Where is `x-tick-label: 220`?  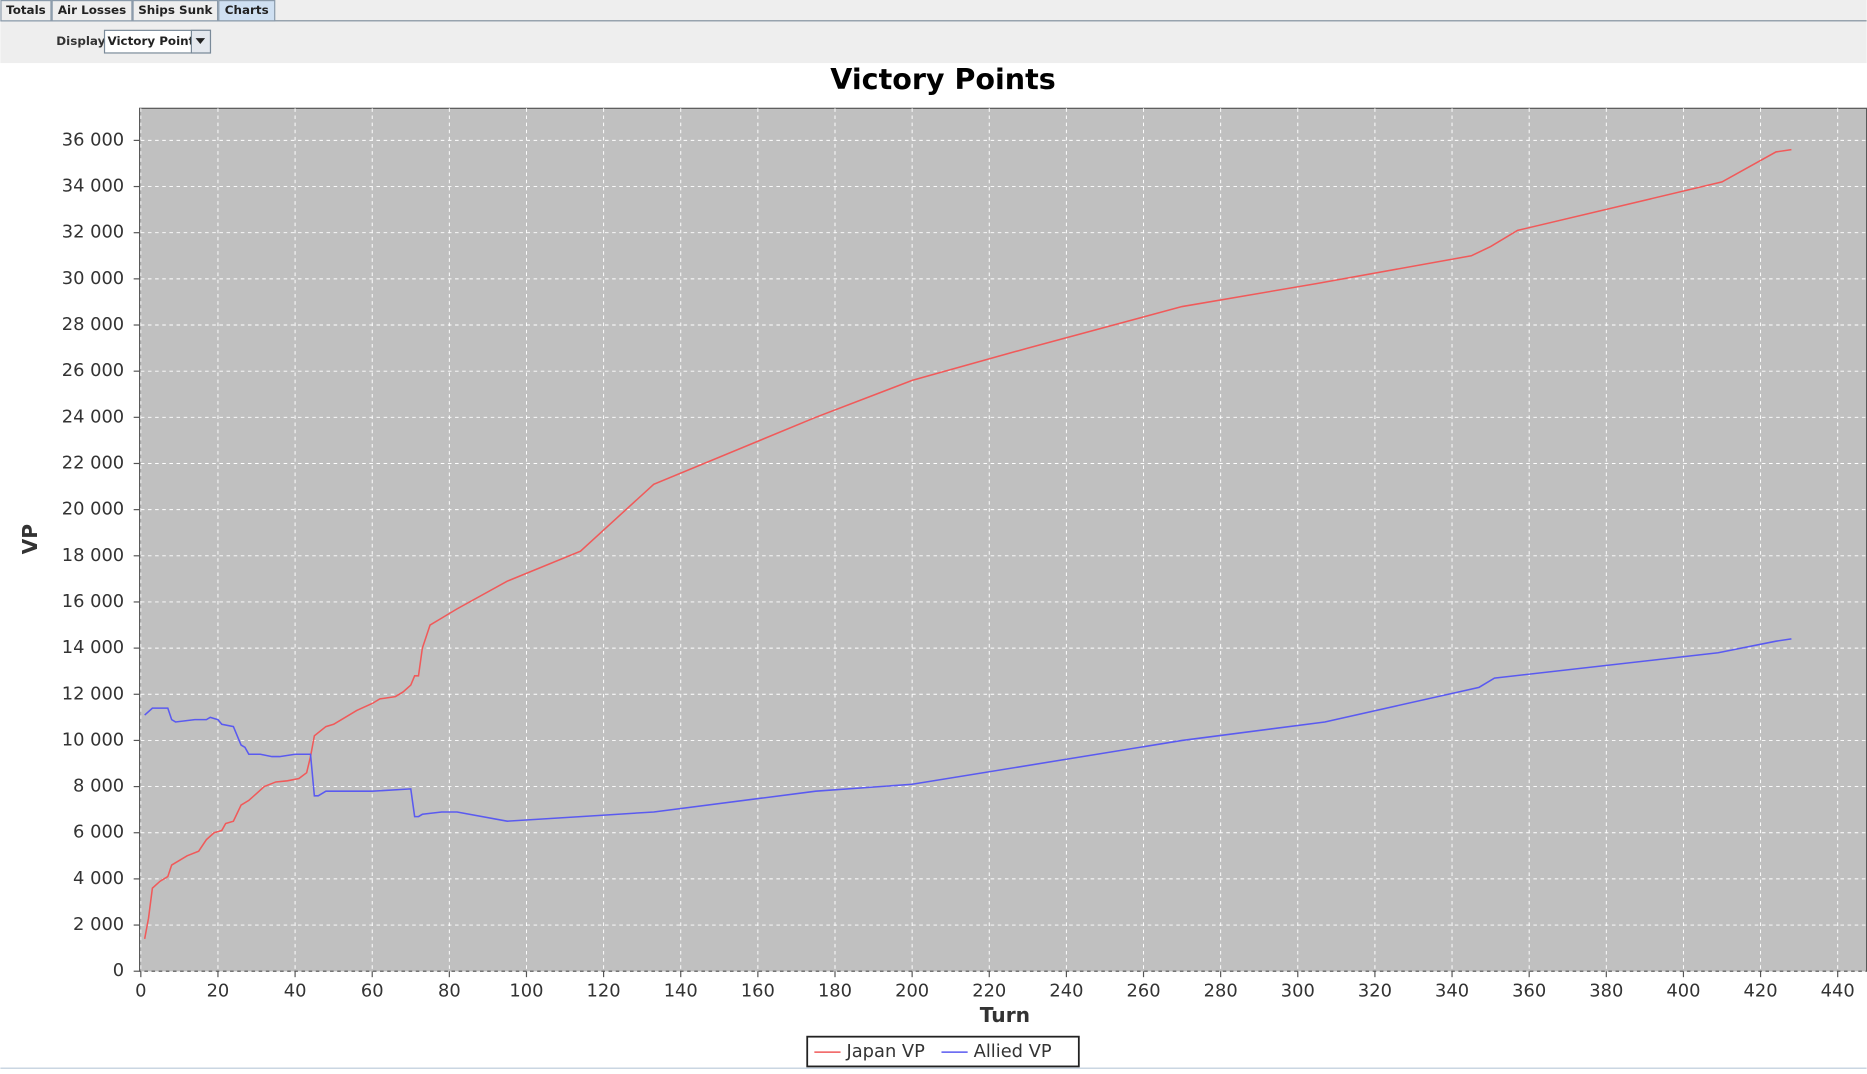
x-tick-label: 220 is located at coordinates (989, 990).